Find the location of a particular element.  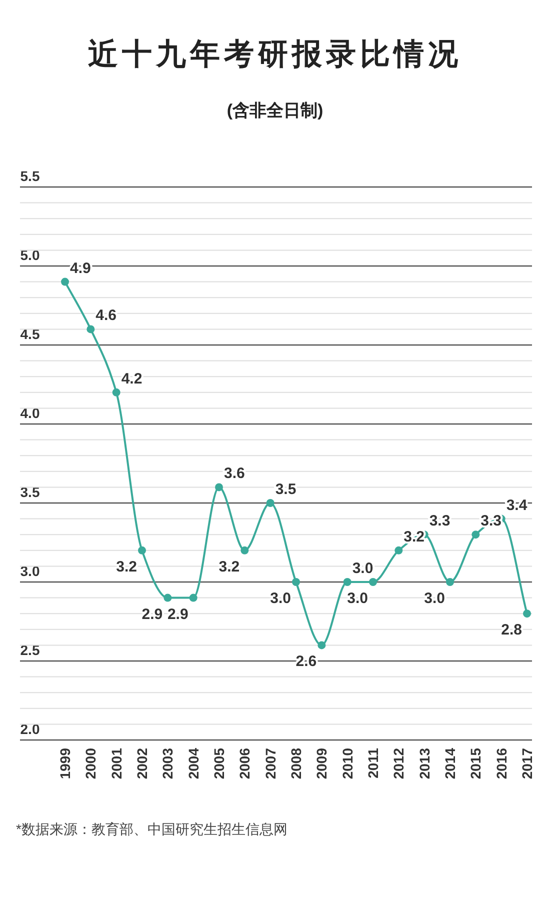

x-tick-label: 2009 is located at coordinates (322, 764).